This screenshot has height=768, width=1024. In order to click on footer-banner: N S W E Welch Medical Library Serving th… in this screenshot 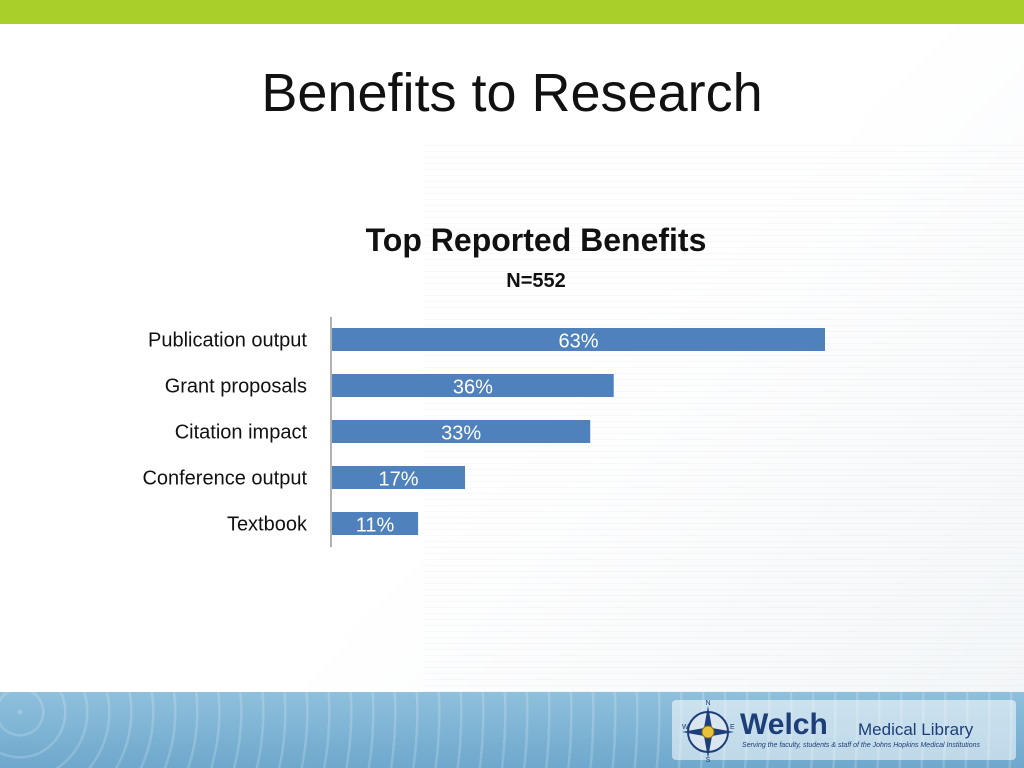, I will do `click(512, 730)`.